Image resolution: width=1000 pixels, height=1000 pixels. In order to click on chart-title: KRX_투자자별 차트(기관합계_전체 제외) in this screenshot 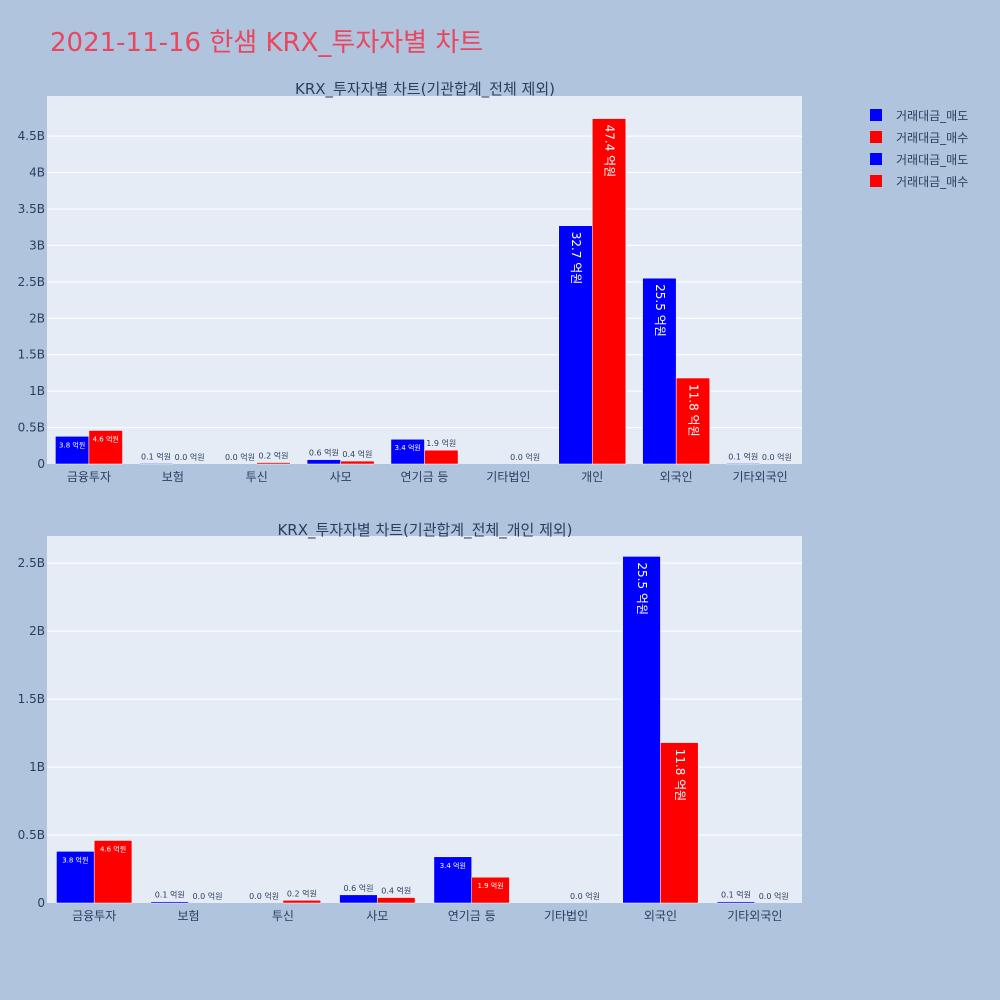, I will do `click(425, 89)`.